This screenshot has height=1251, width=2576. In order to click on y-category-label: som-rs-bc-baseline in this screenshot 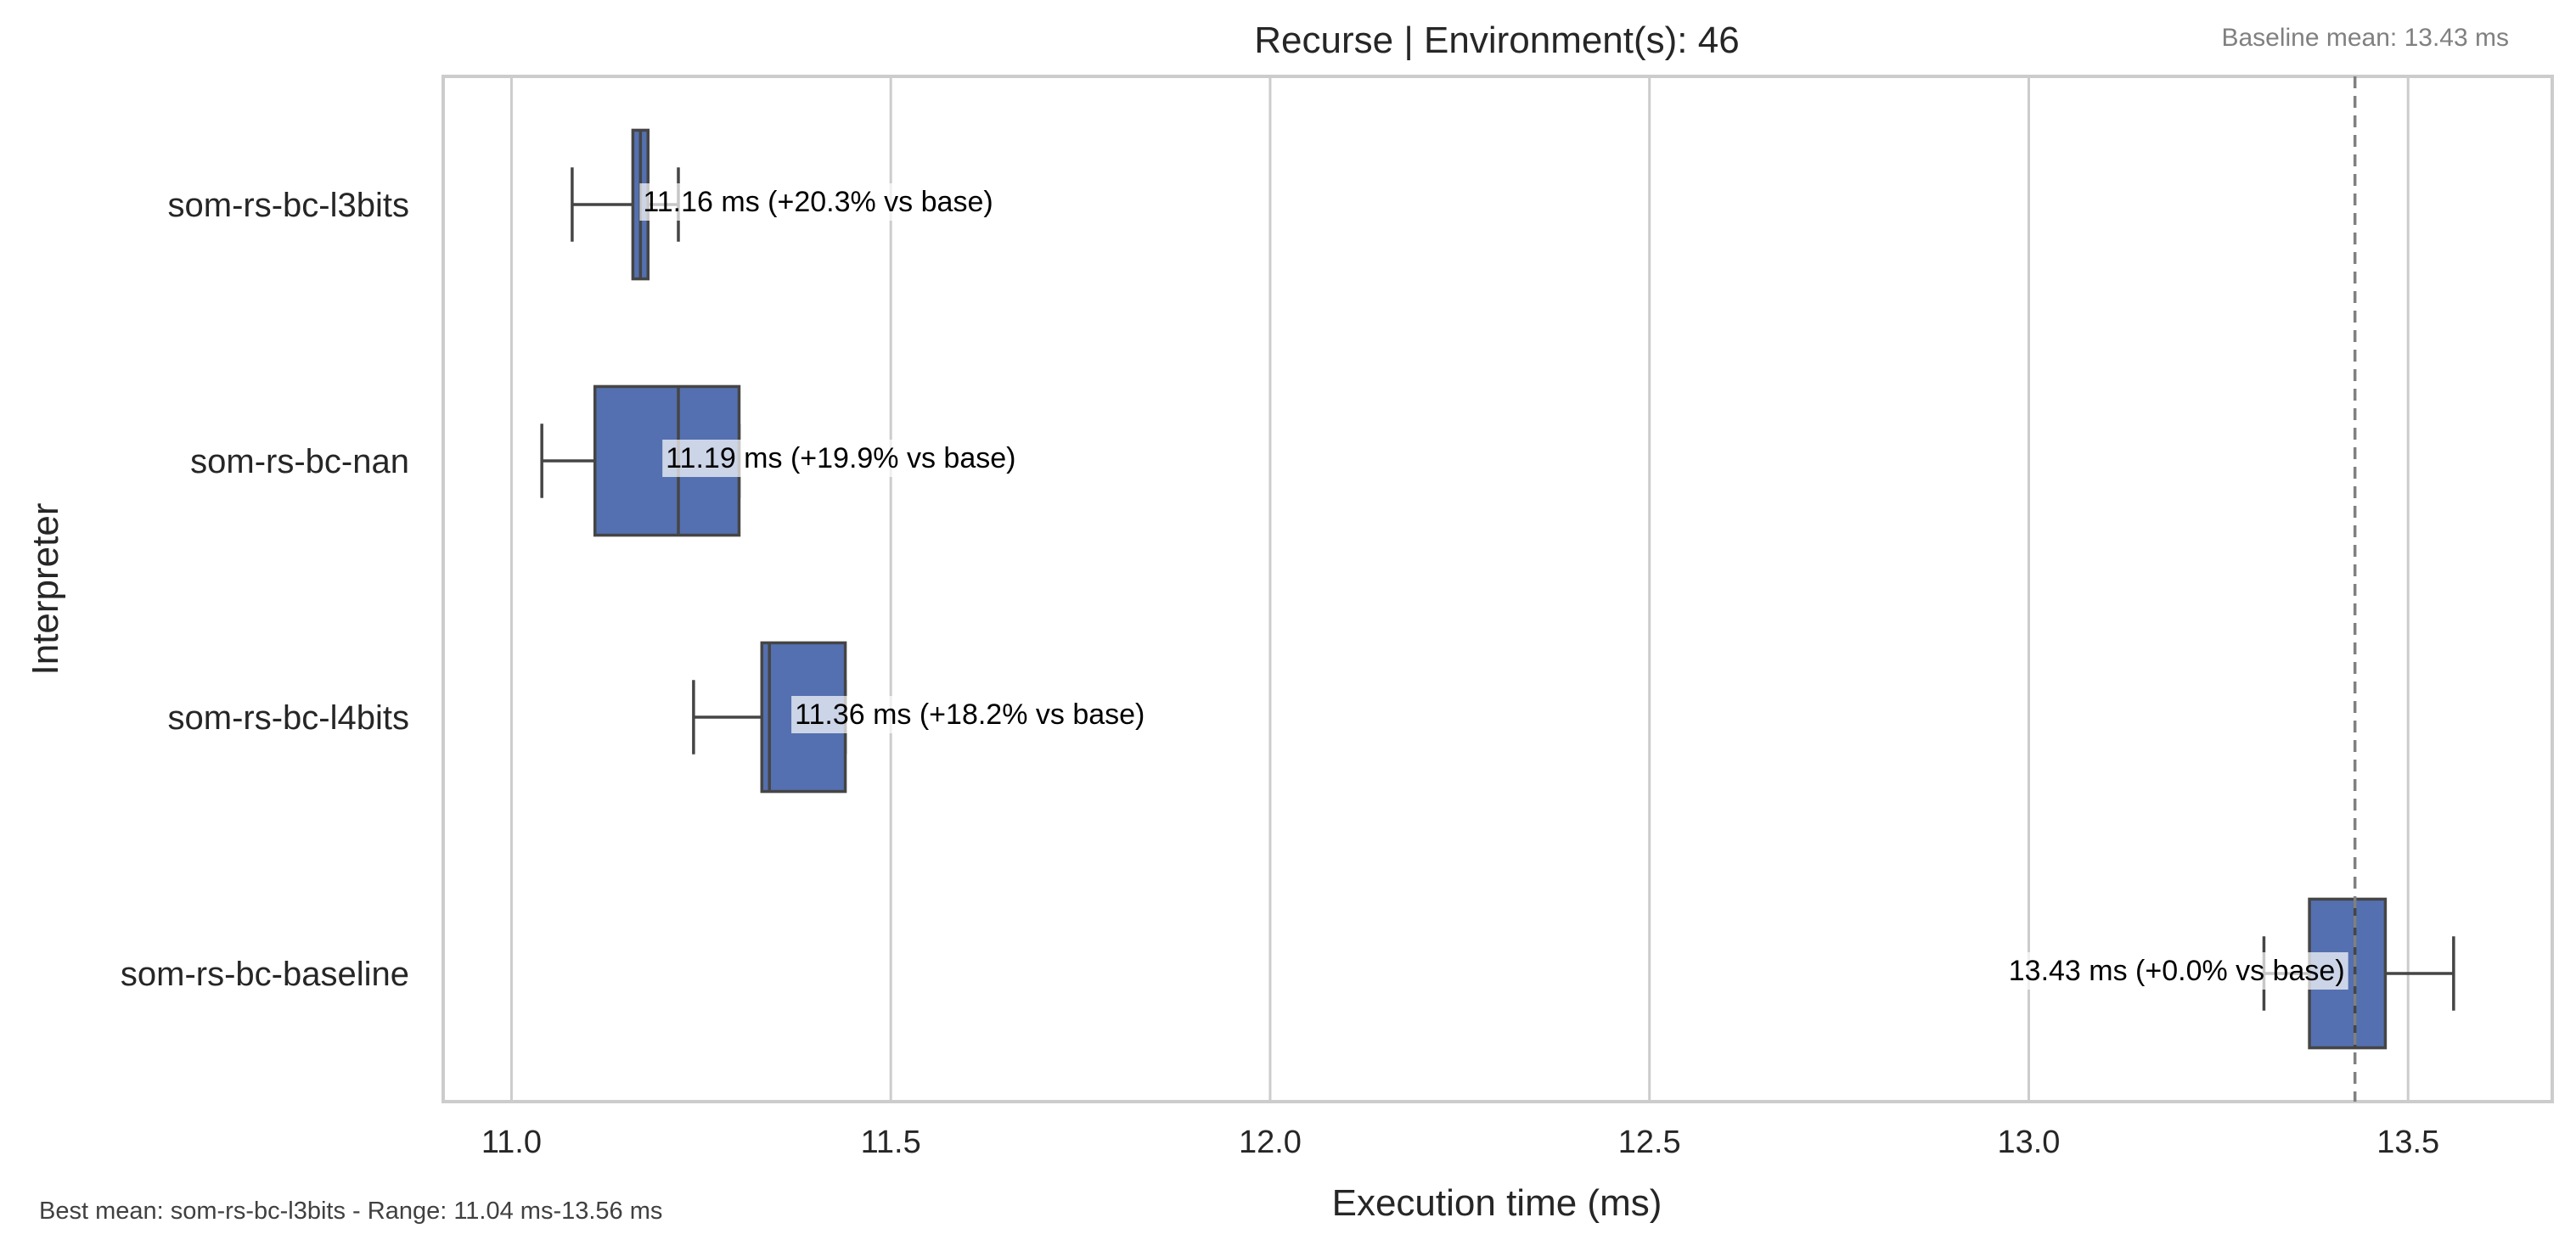, I will do `click(265, 974)`.